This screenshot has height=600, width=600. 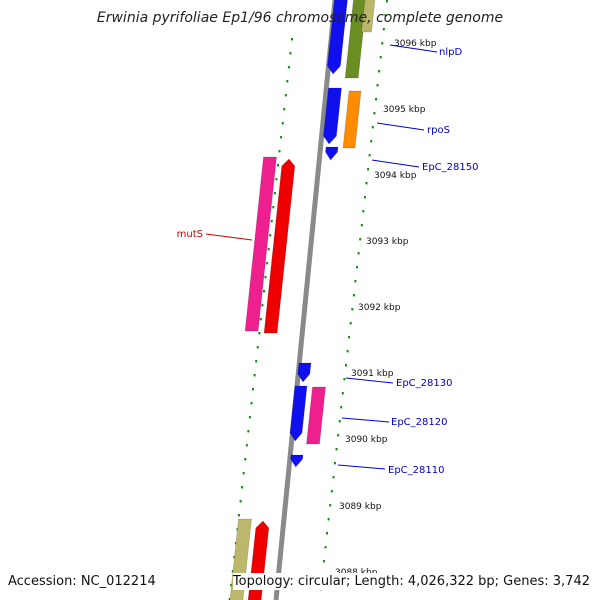 I want to click on scale-label: 3095 kbp, so click(x=404, y=110).